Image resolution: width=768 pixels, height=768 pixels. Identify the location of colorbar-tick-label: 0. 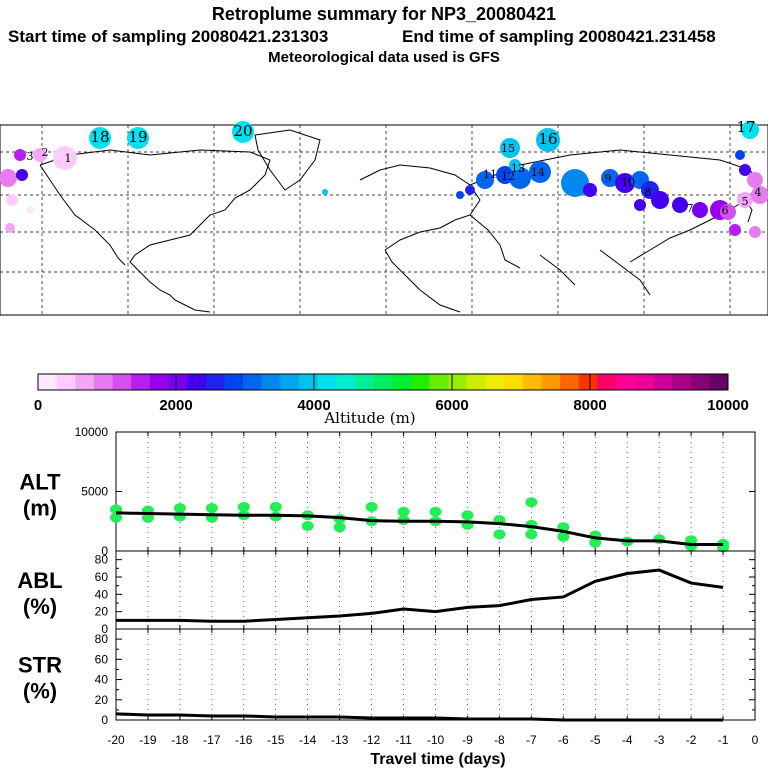
(38, 405).